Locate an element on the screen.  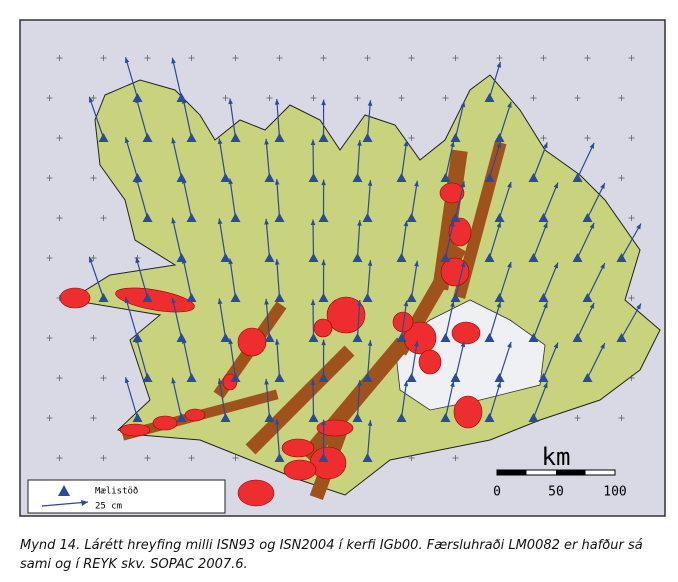
scale-bar: km 0 50 100 is located at coordinates (560, 471).